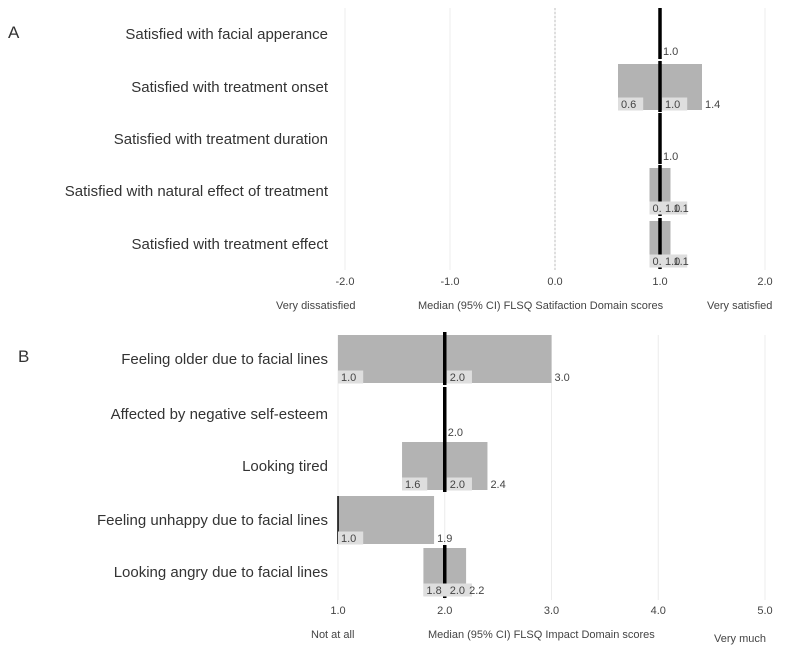 This screenshot has width=785, height=650. Describe the element at coordinates (444, 539) in the screenshot. I see `upper-ci-label: 1.9` at that location.